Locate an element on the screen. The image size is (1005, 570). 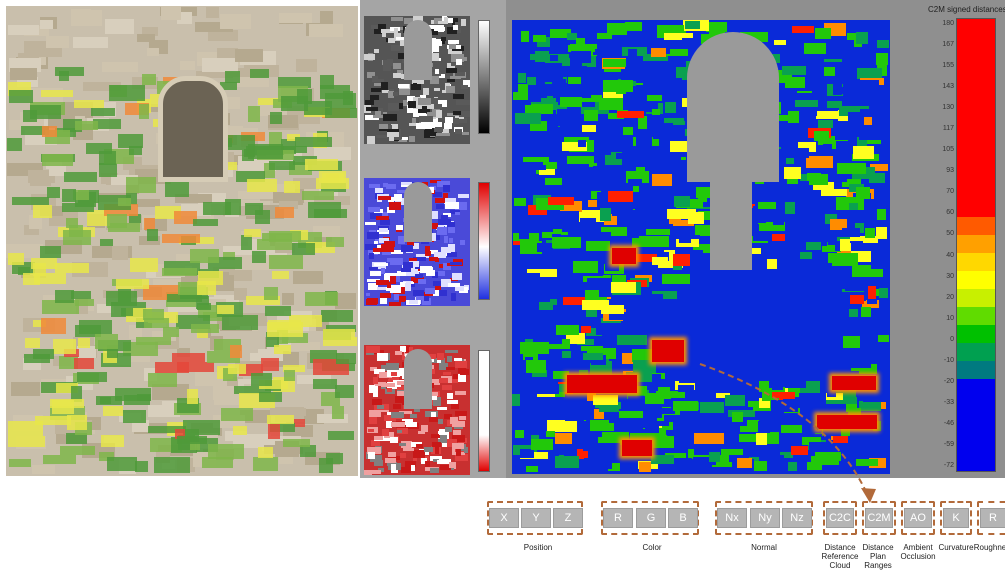
feature-ny: Ny is located at coordinates (765, 518).